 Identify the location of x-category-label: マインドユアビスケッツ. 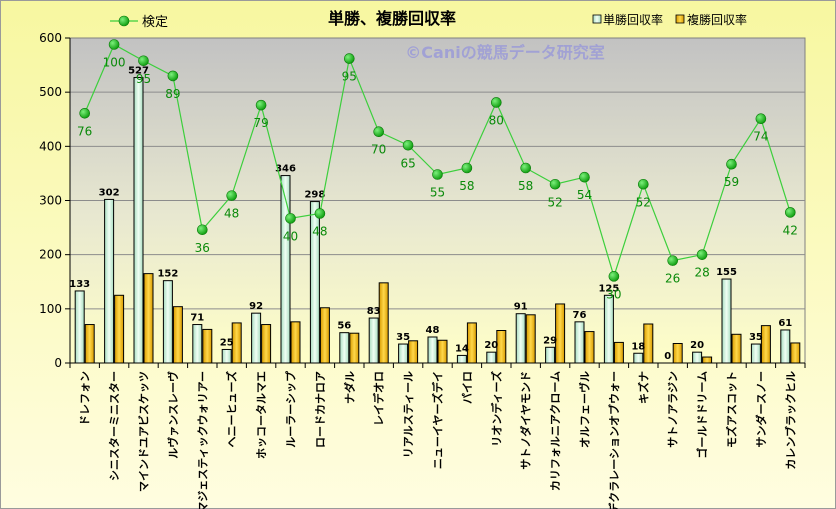
(144, 431).